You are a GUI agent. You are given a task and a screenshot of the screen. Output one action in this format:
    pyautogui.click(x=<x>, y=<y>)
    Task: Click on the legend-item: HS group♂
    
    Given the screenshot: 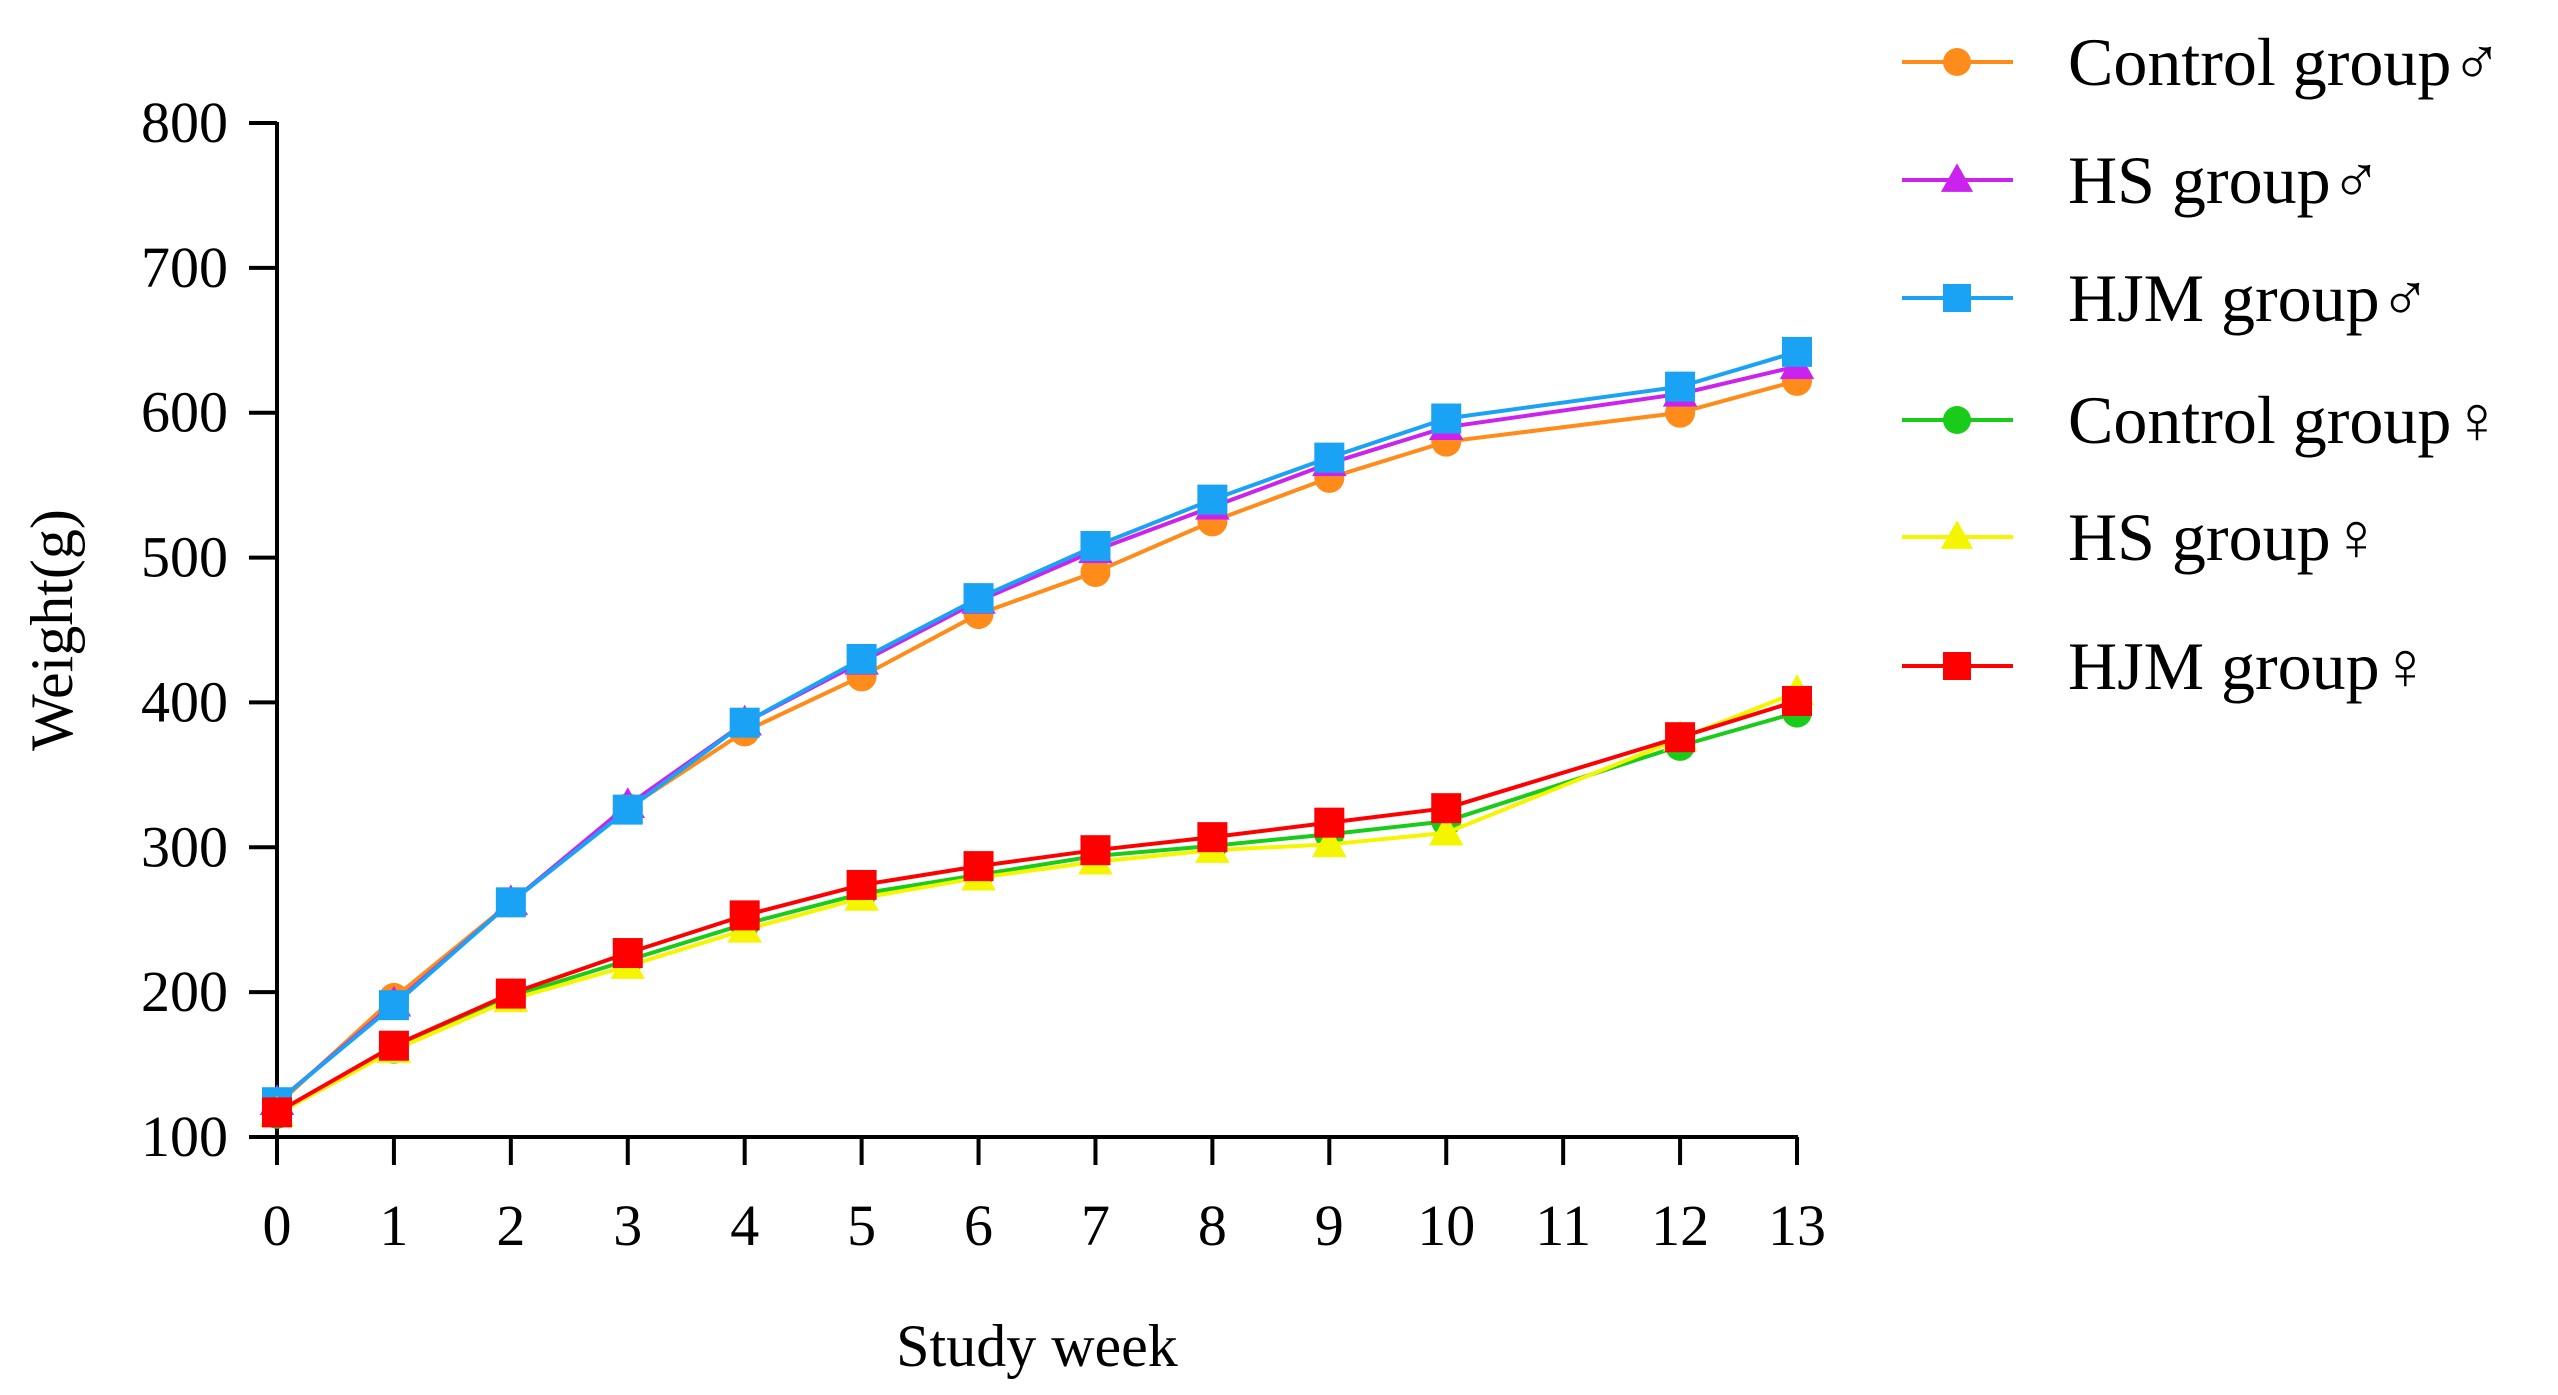 What is the action you would take?
    pyautogui.click(x=2142, y=180)
    